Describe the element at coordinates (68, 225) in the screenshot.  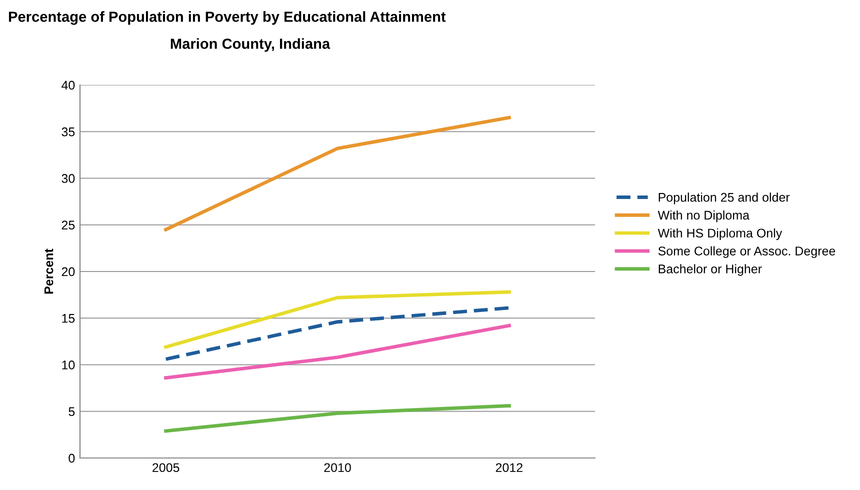
I see `y-tick-label: 25` at that location.